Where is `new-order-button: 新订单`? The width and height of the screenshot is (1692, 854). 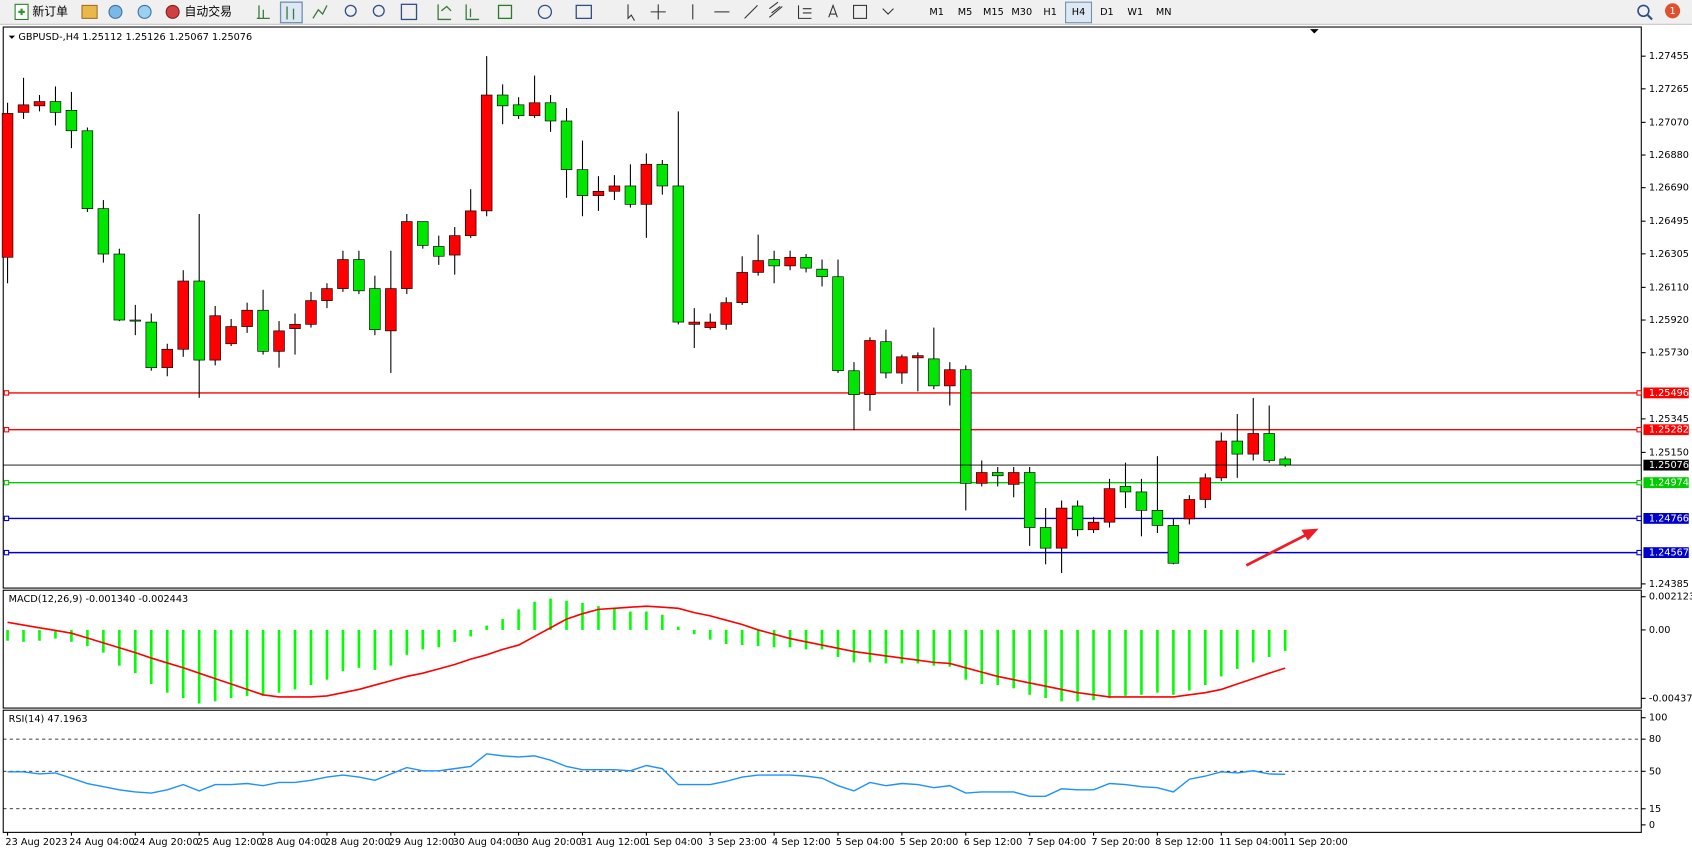
new-order-button: 新订单 is located at coordinates (41, 11).